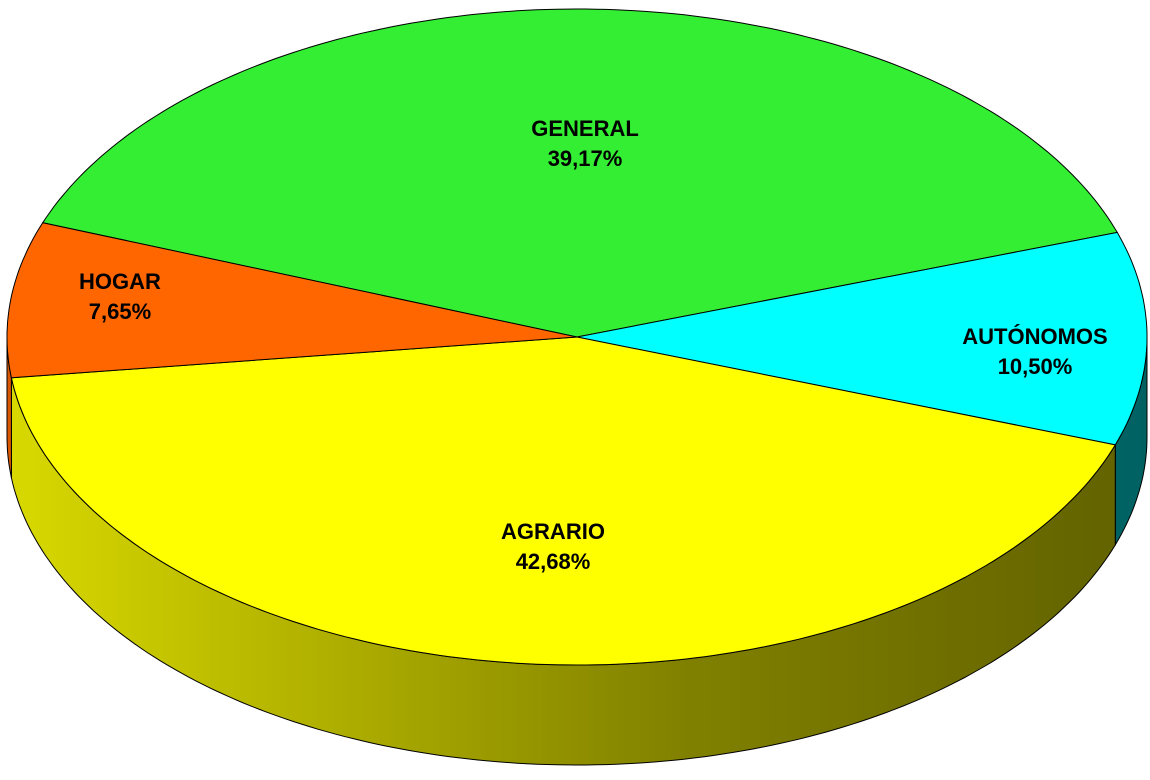  I want to click on slice-label: HOGAR, so click(120, 281).